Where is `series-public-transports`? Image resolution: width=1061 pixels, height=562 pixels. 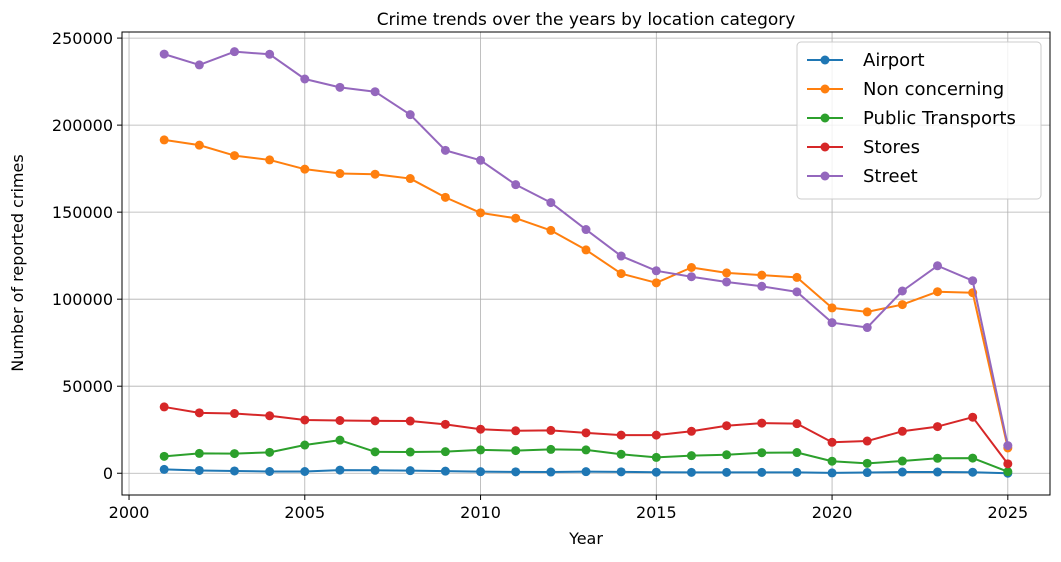 series-public-transports is located at coordinates (586, 456).